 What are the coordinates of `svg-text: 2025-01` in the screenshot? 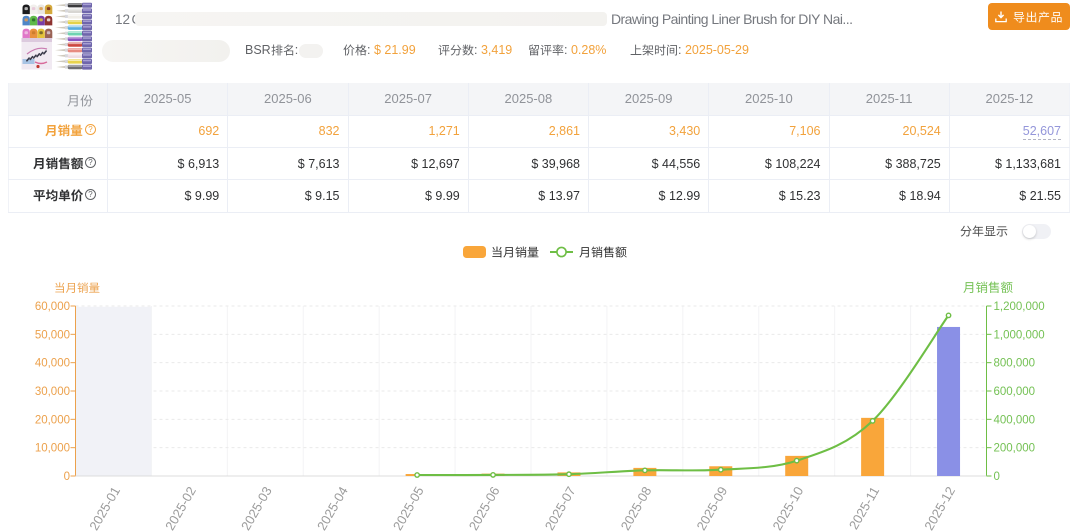 It's located at (104, 508).